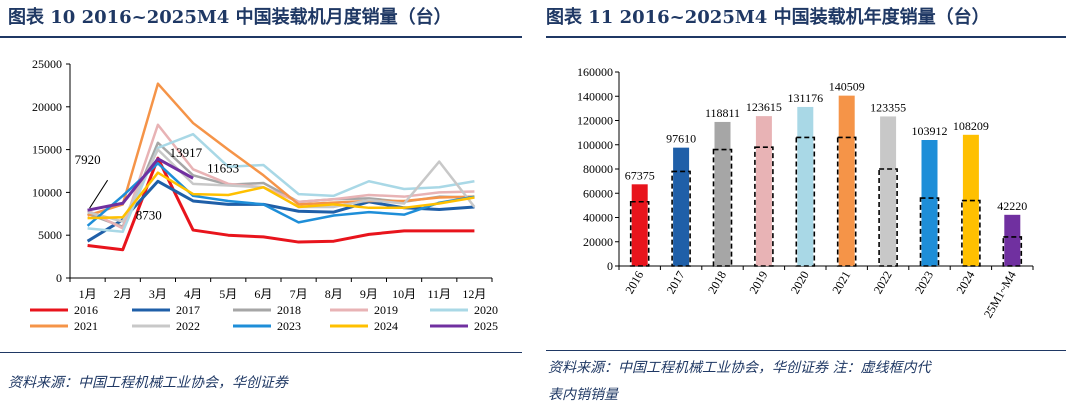  Describe the element at coordinates (595, 145) in the screenshot. I see `bar-y-tick-label: 100000` at that location.